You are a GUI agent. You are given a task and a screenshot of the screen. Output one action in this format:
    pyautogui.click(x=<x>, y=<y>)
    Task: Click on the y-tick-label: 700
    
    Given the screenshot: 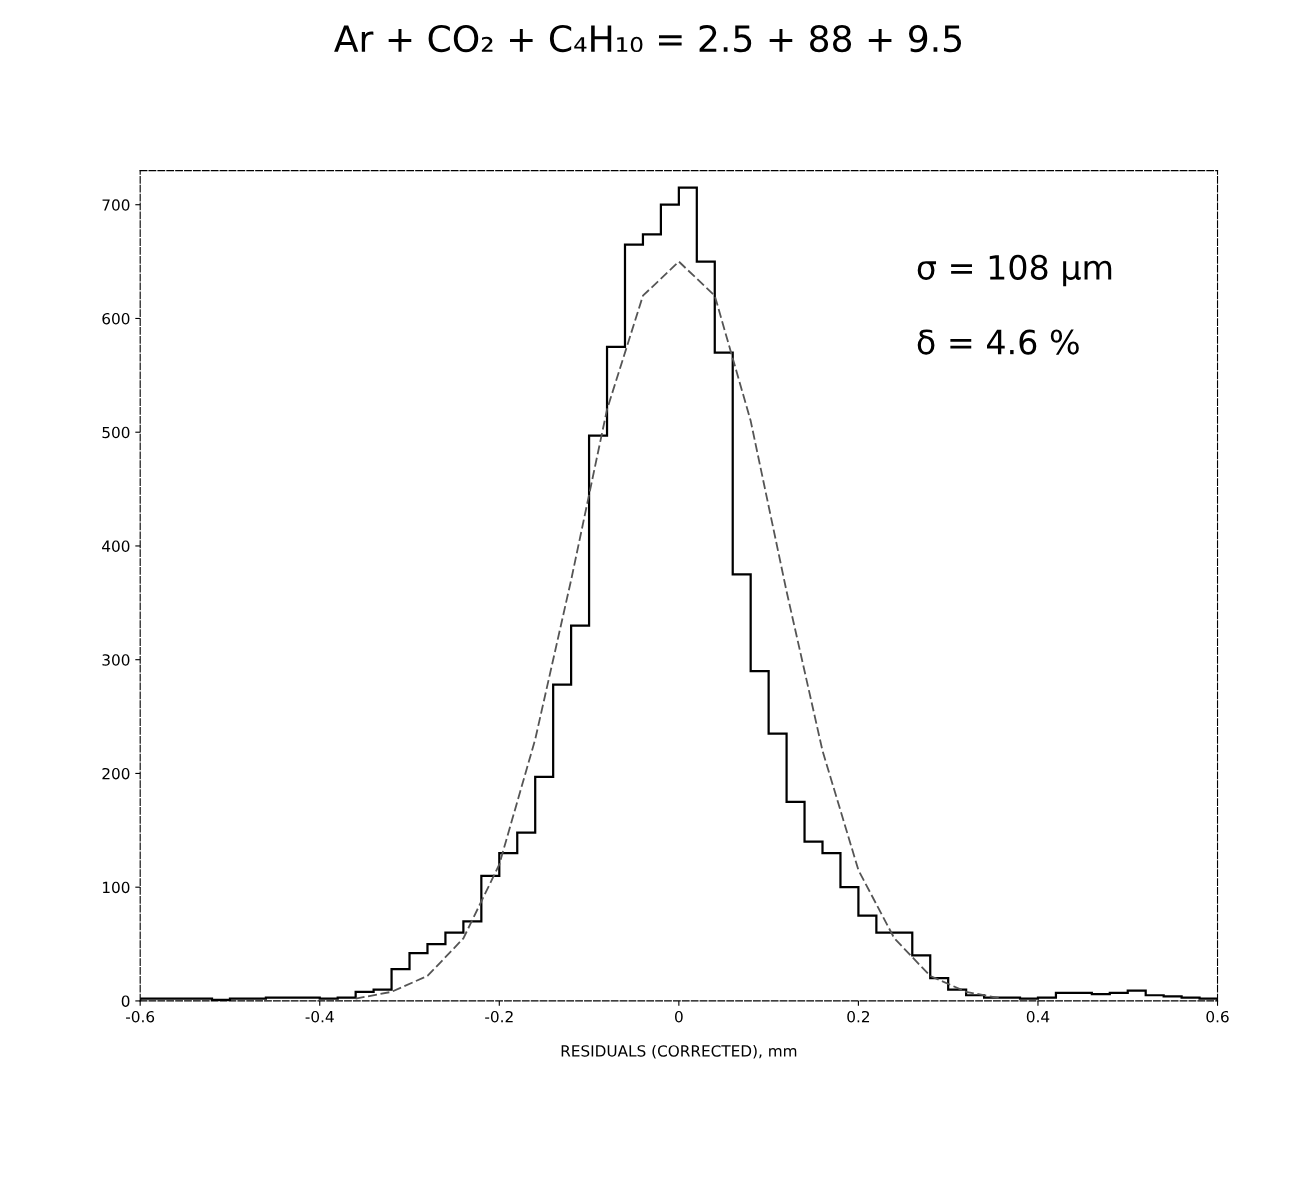 What is the action you would take?
    pyautogui.click(x=116, y=205)
    